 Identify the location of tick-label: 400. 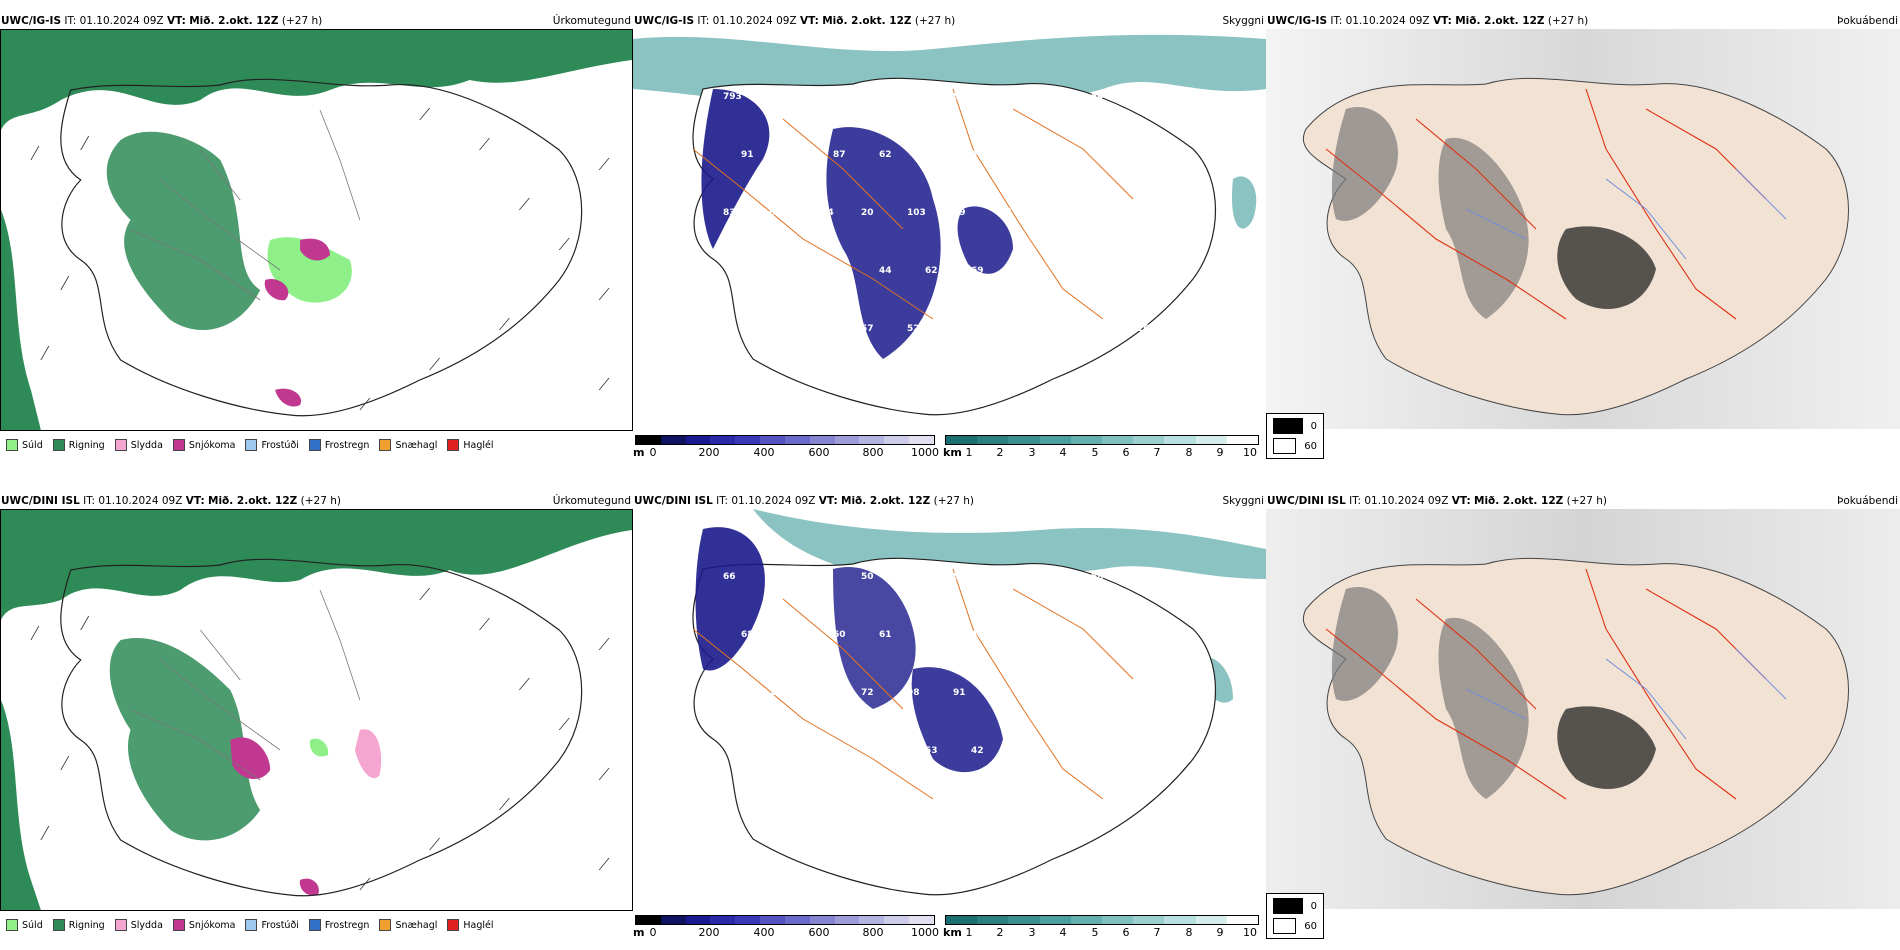
(764, 452).